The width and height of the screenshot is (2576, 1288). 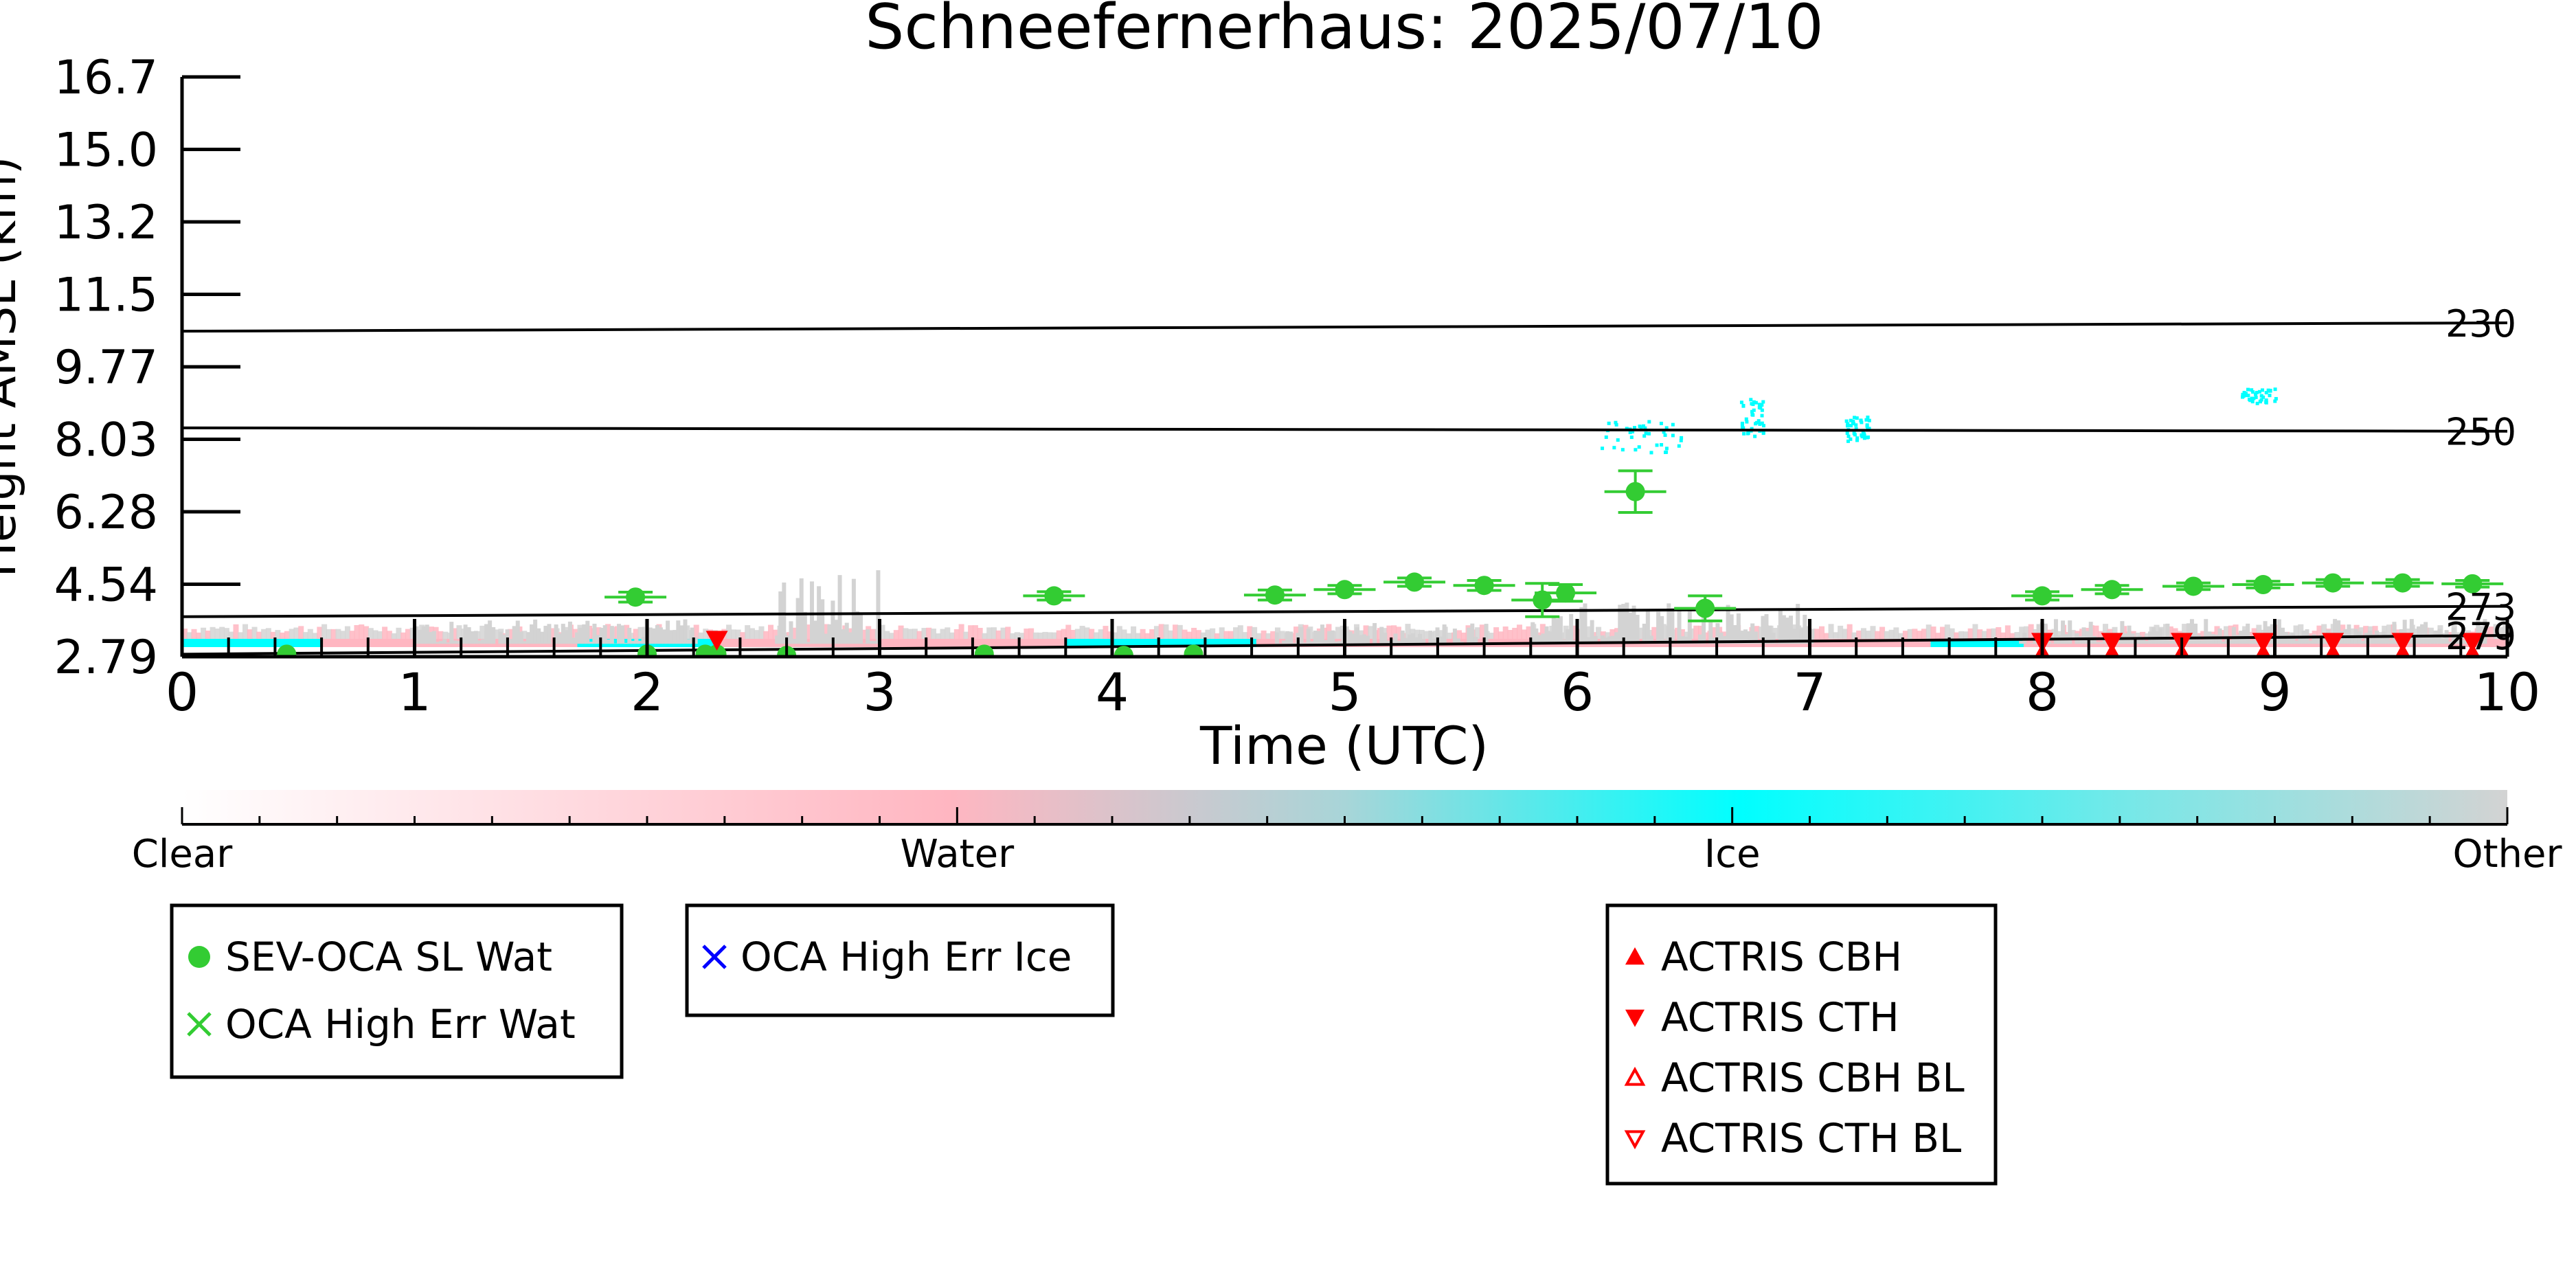 What do you see at coordinates (1344, 745) in the screenshot?
I see `x-axis-label: Time (UTC)` at bounding box center [1344, 745].